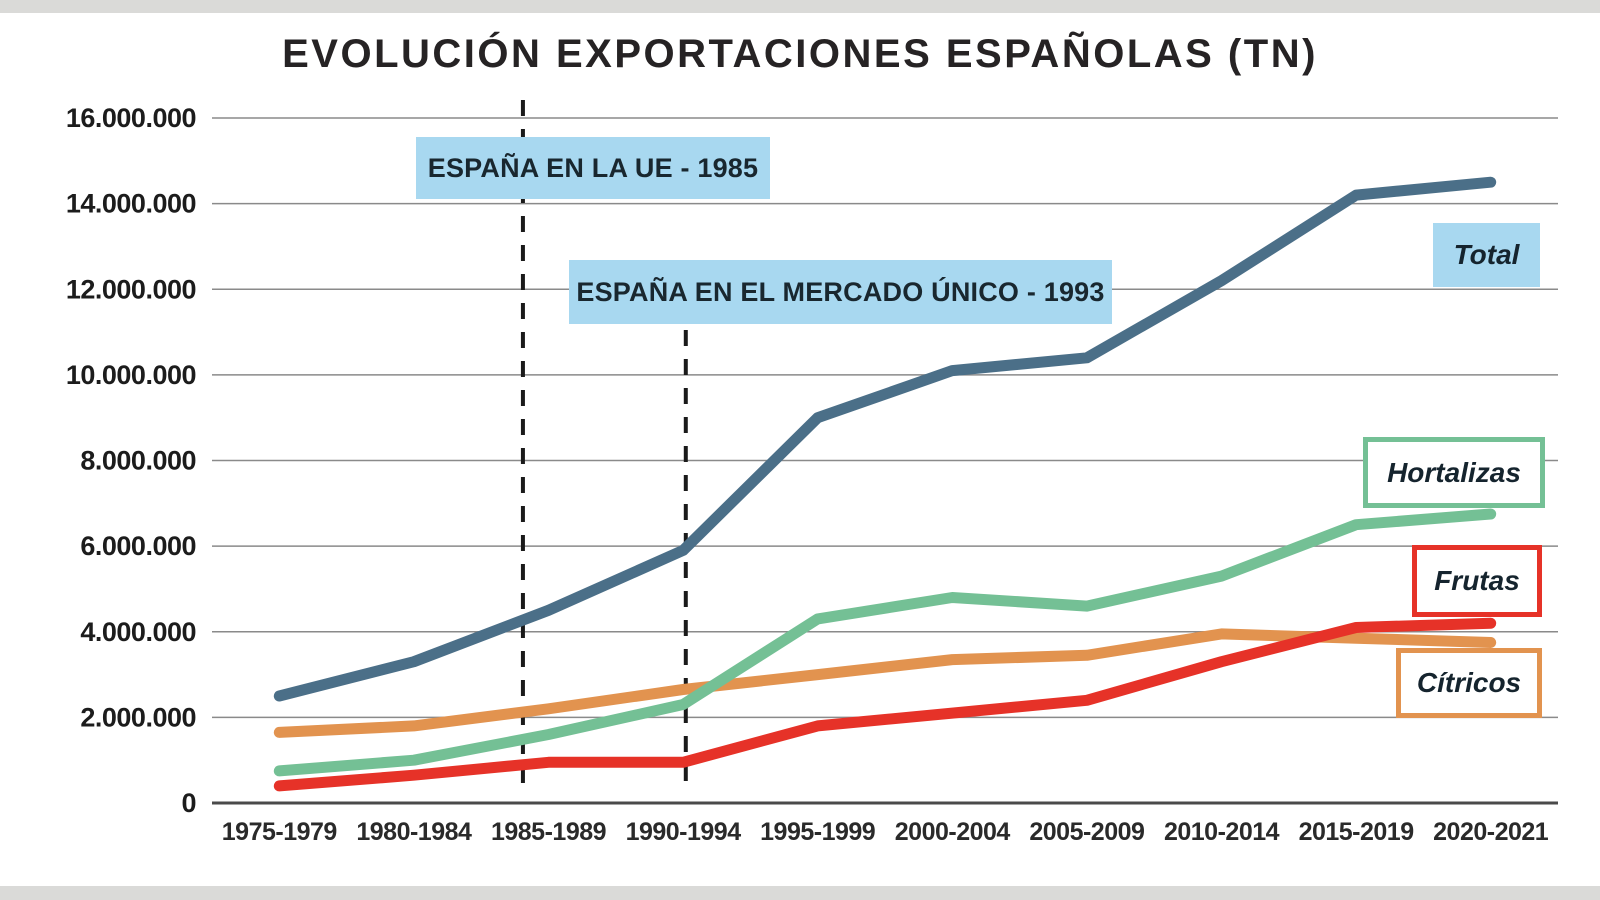 This screenshot has width=1600, height=900. Describe the element at coordinates (885, 683) in the screenshot. I see `series-line-citricos` at that location.